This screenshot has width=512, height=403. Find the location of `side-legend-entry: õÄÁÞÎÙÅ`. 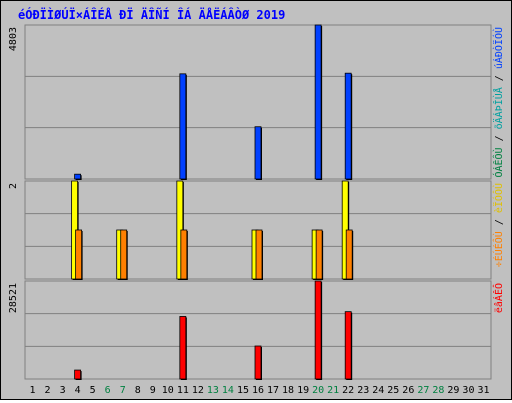

side-legend-entry: õÄÁÞÎÙÅ is located at coordinates (498, 108).